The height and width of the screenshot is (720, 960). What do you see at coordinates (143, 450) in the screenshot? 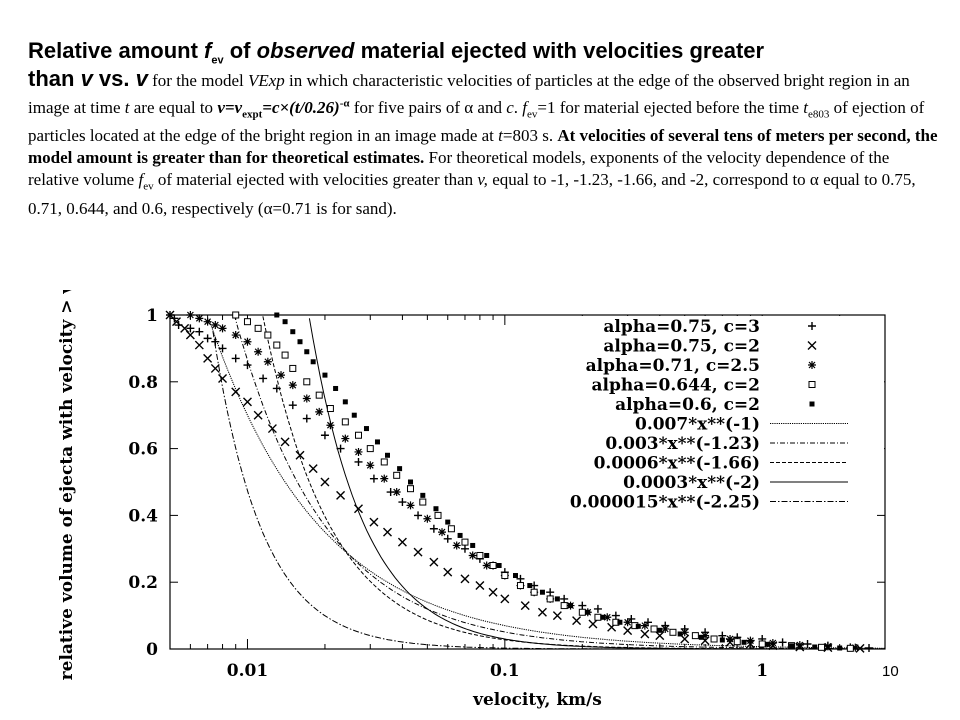
I see `y-tick-label: 0.6` at bounding box center [143, 450].